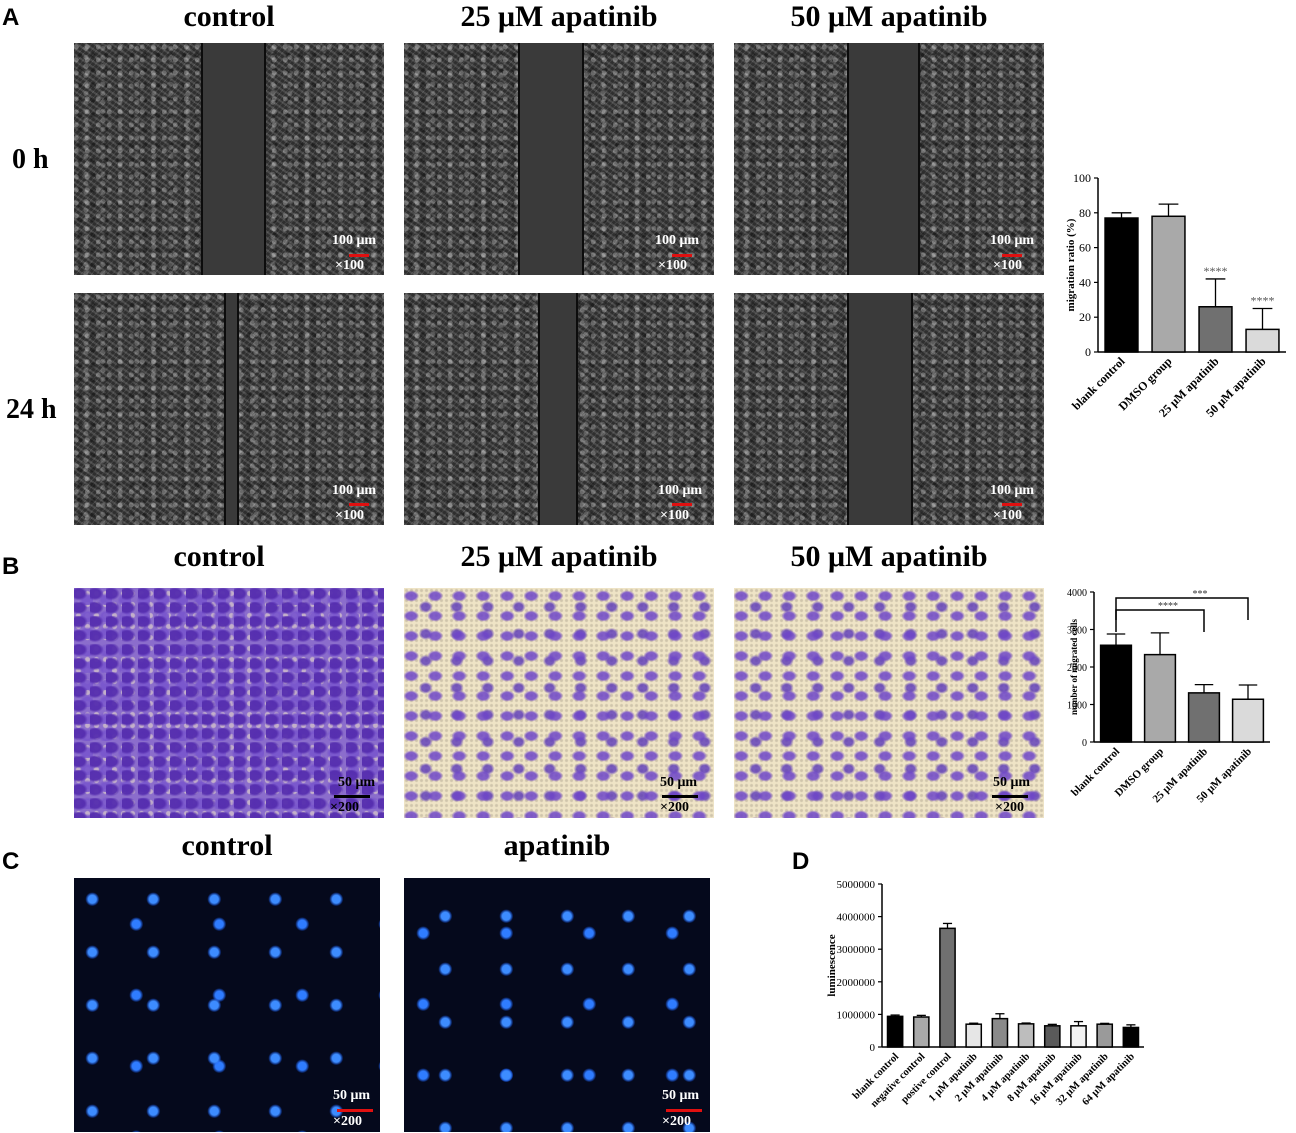  What do you see at coordinates (219, 556) in the screenshot?
I see `panel-b-col-title-control: control` at bounding box center [219, 556].